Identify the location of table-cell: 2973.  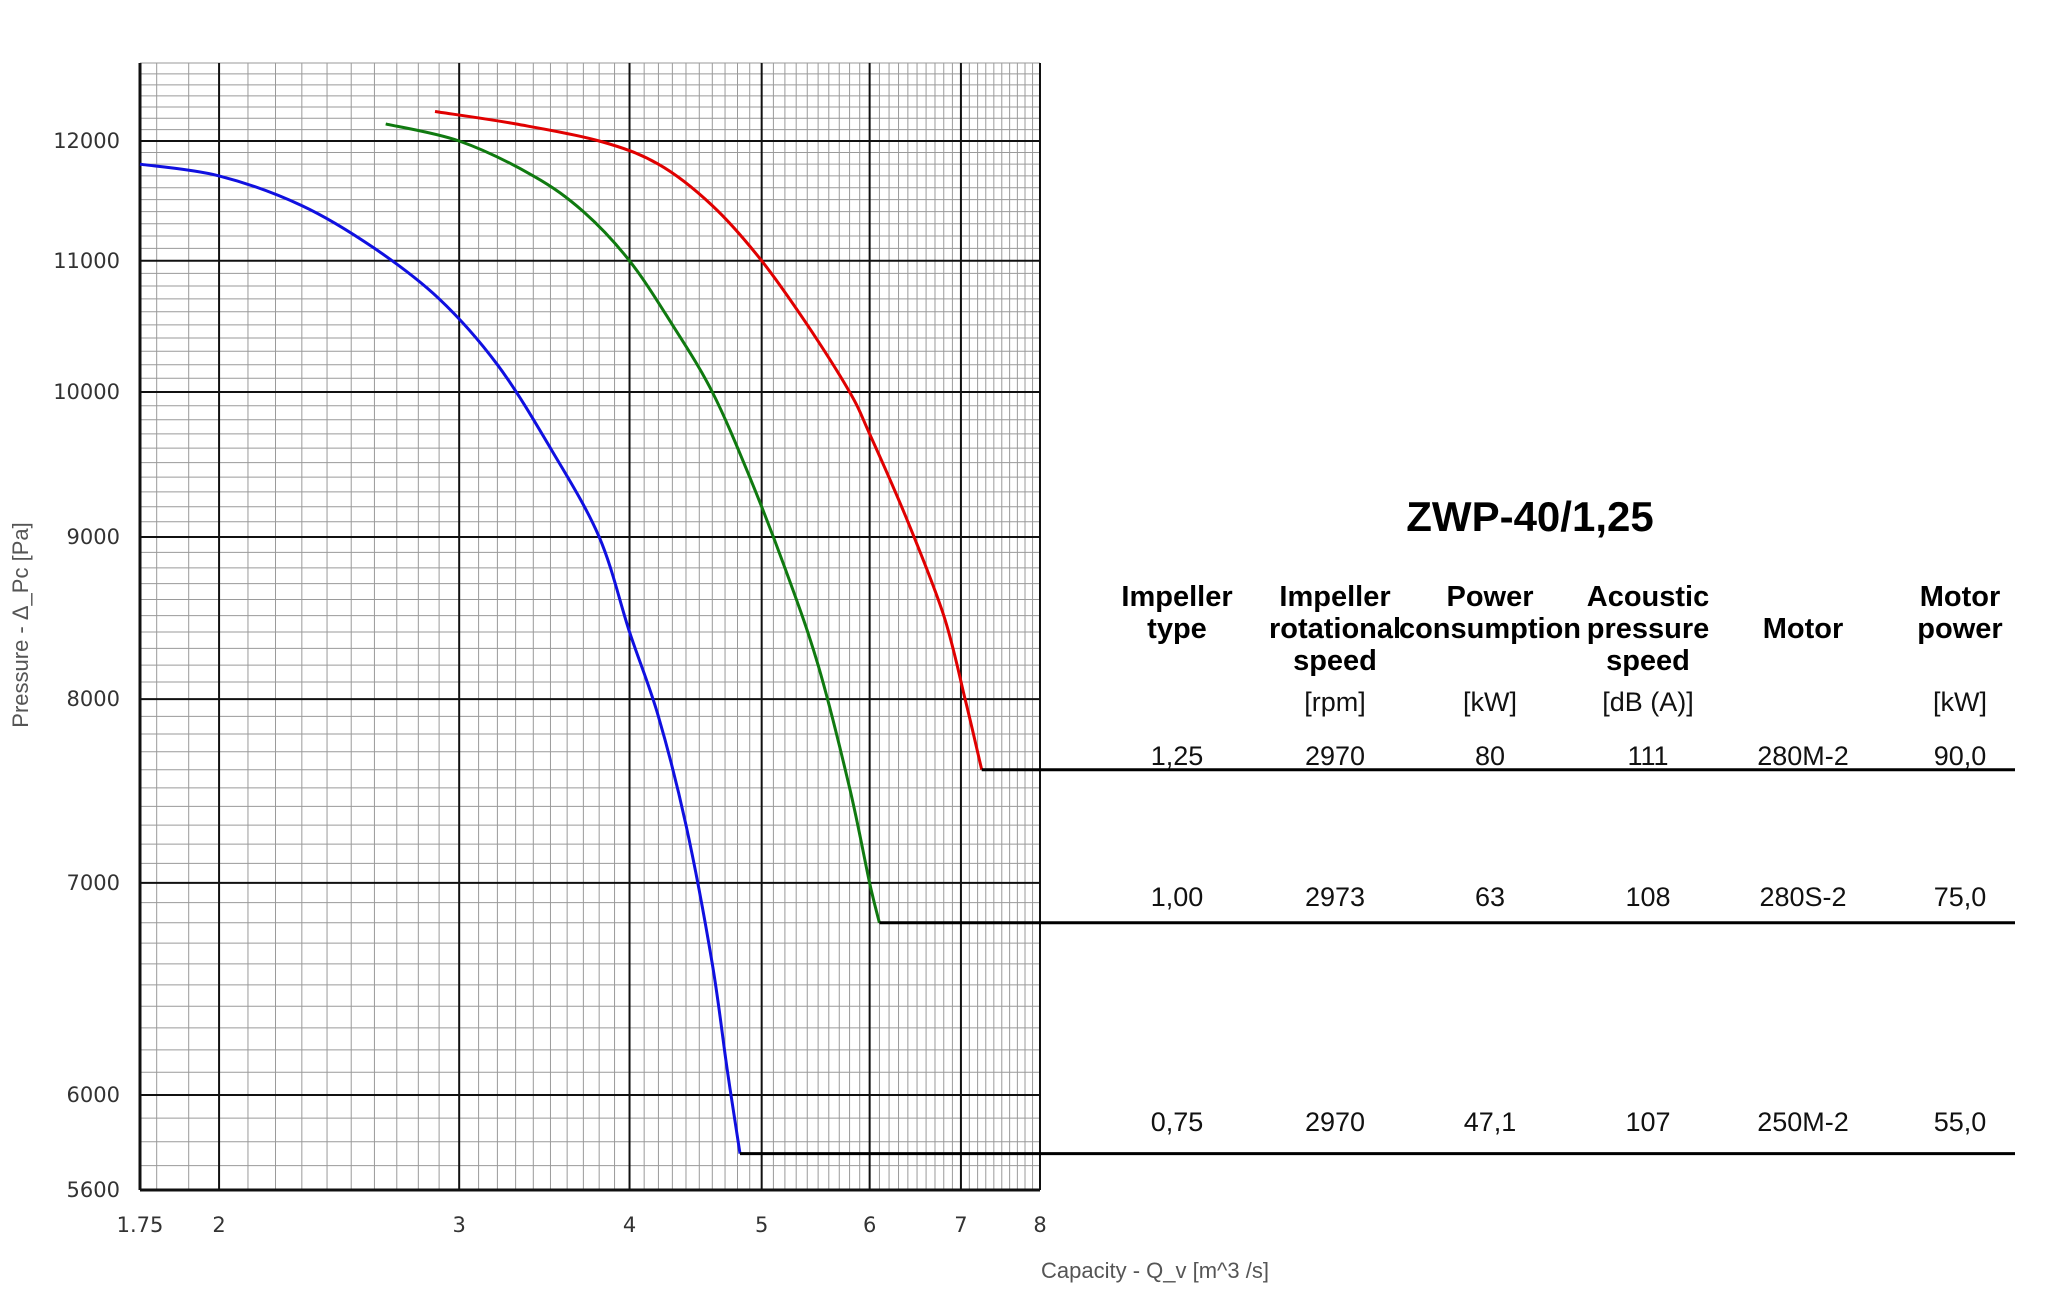
(1335, 897).